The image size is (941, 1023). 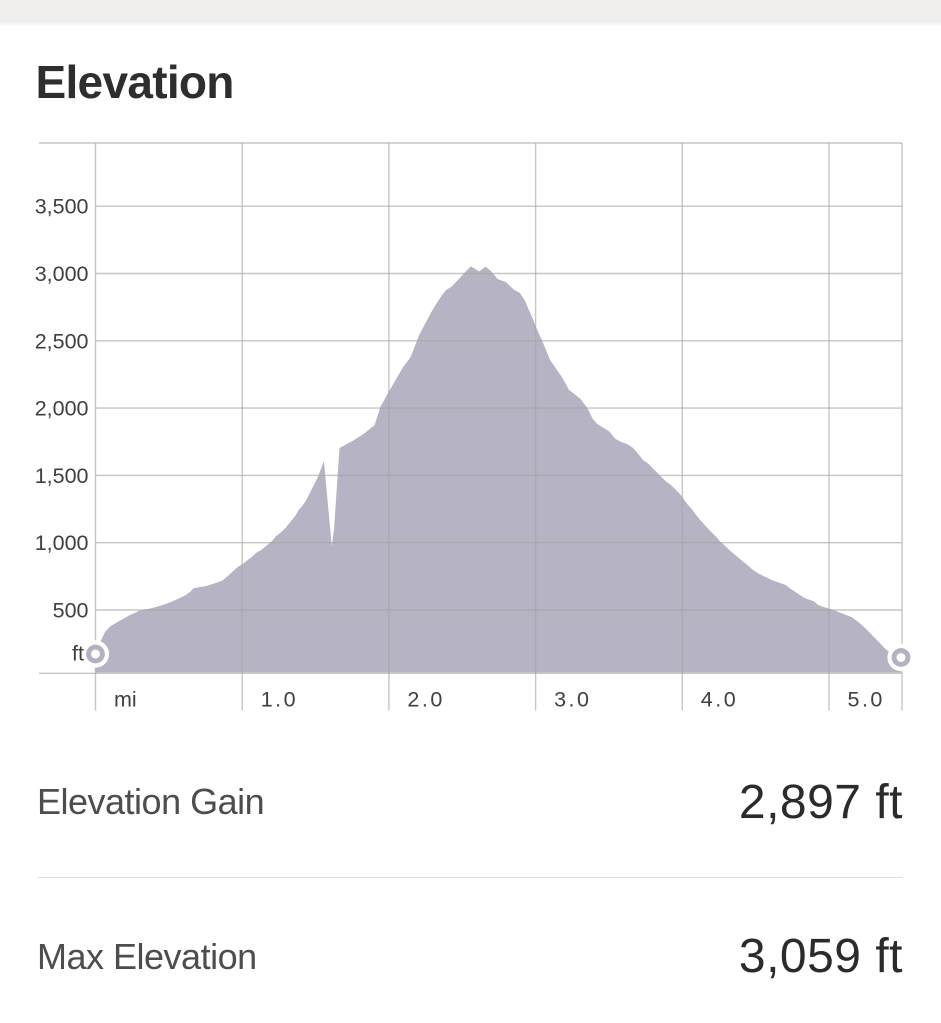 I want to click on svg-text: 5.0, so click(x=866, y=700).